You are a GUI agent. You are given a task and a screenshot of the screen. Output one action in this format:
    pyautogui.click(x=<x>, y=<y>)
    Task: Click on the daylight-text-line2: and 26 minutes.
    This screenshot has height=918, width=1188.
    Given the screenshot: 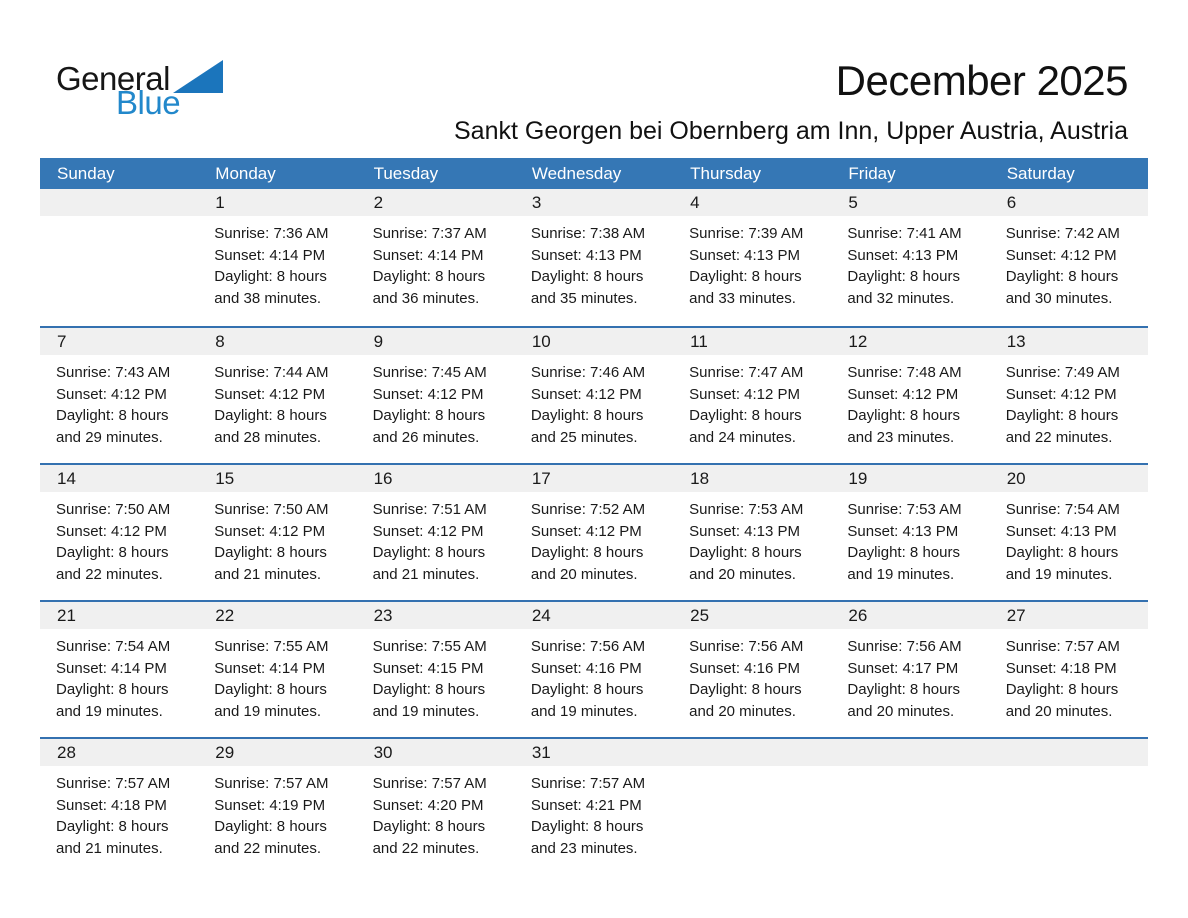 What is the action you would take?
    pyautogui.click(x=426, y=437)
    